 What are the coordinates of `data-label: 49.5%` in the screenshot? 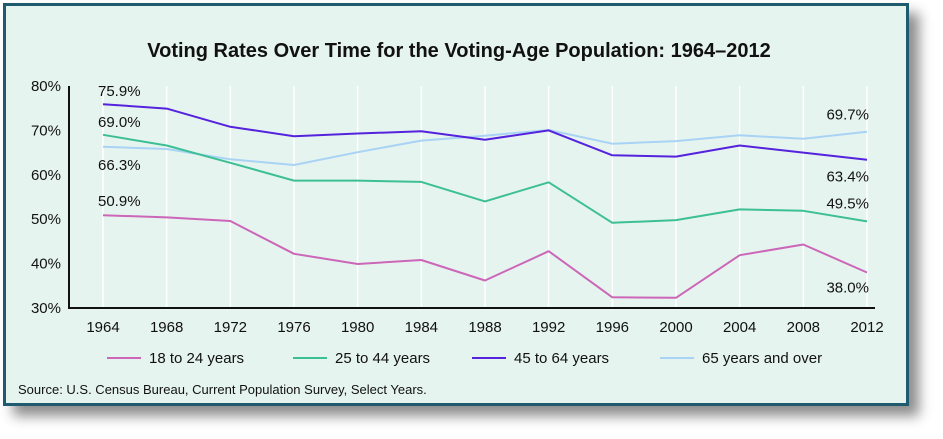 It's located at (847, 203).